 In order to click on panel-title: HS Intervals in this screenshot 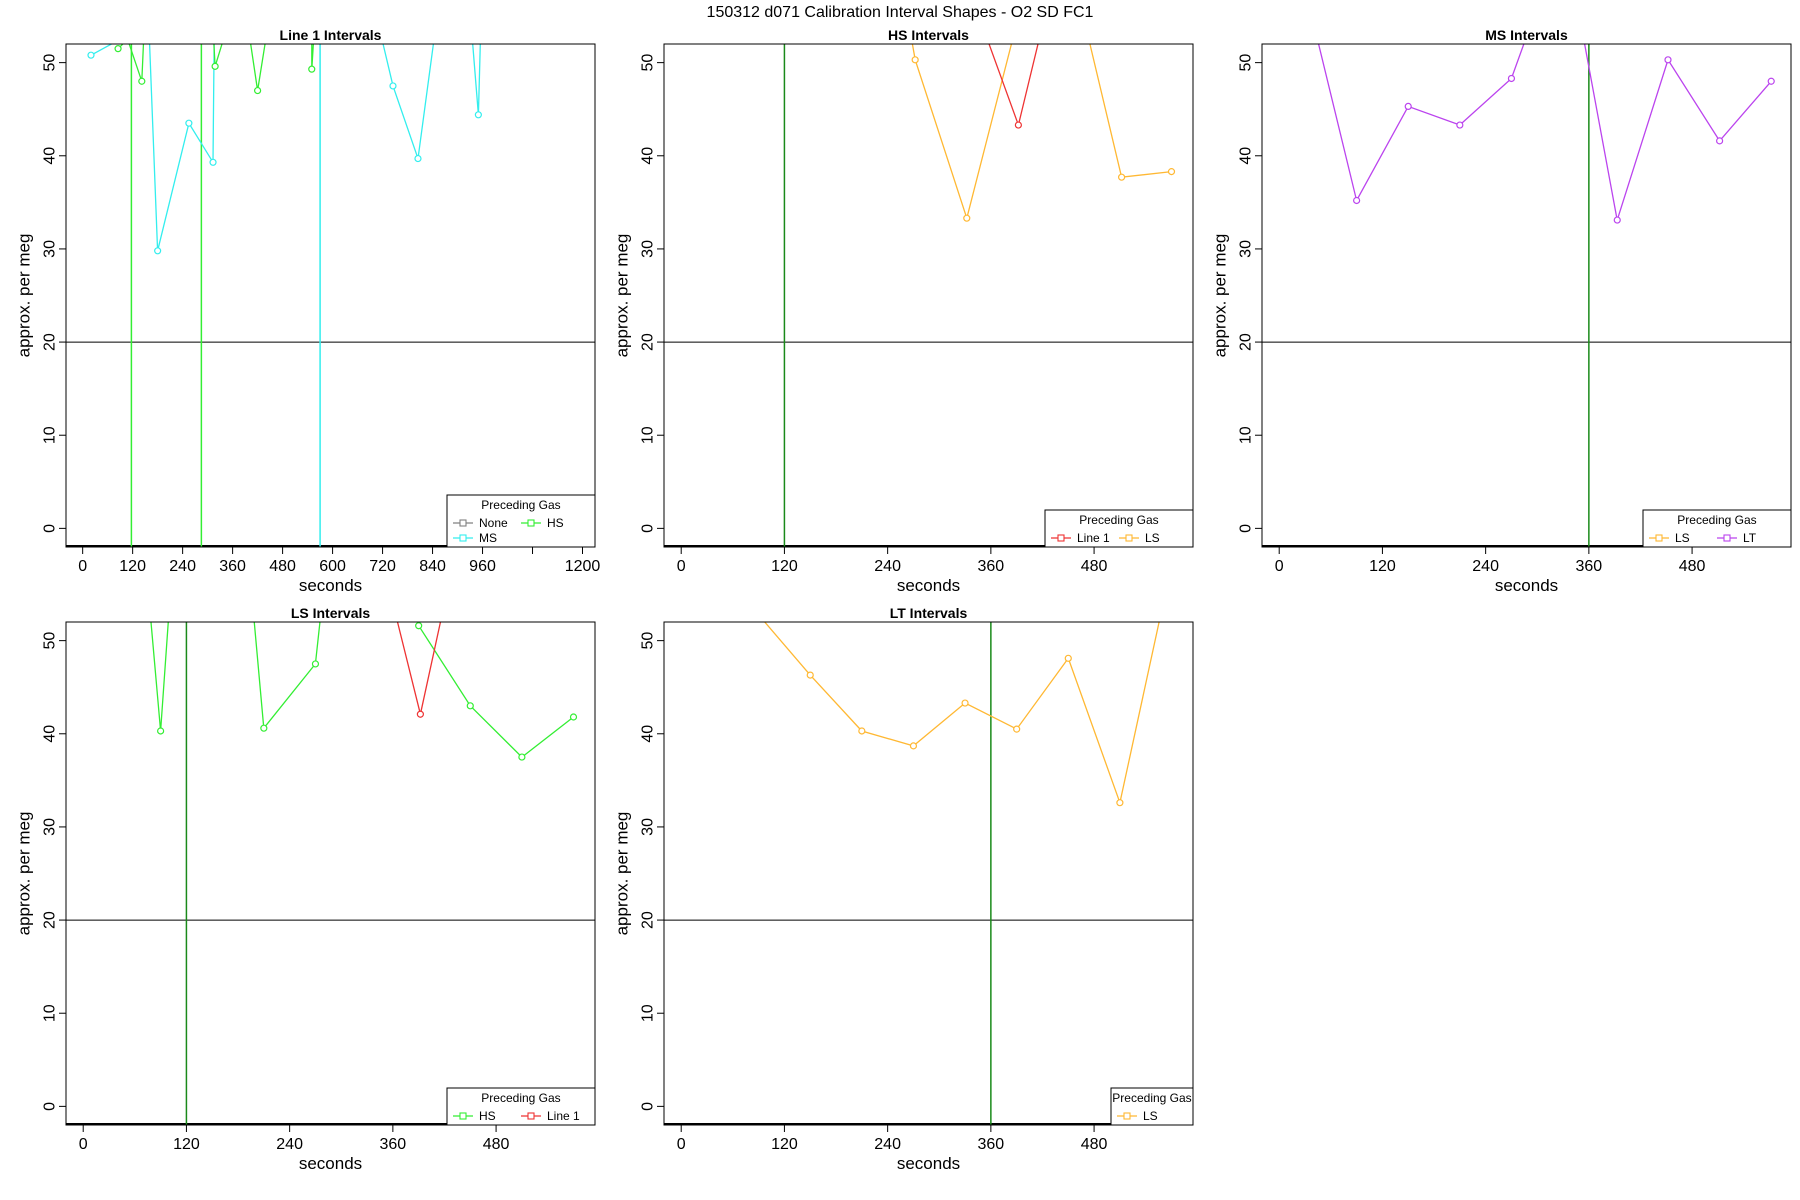, I will do `click(928, 35)`.